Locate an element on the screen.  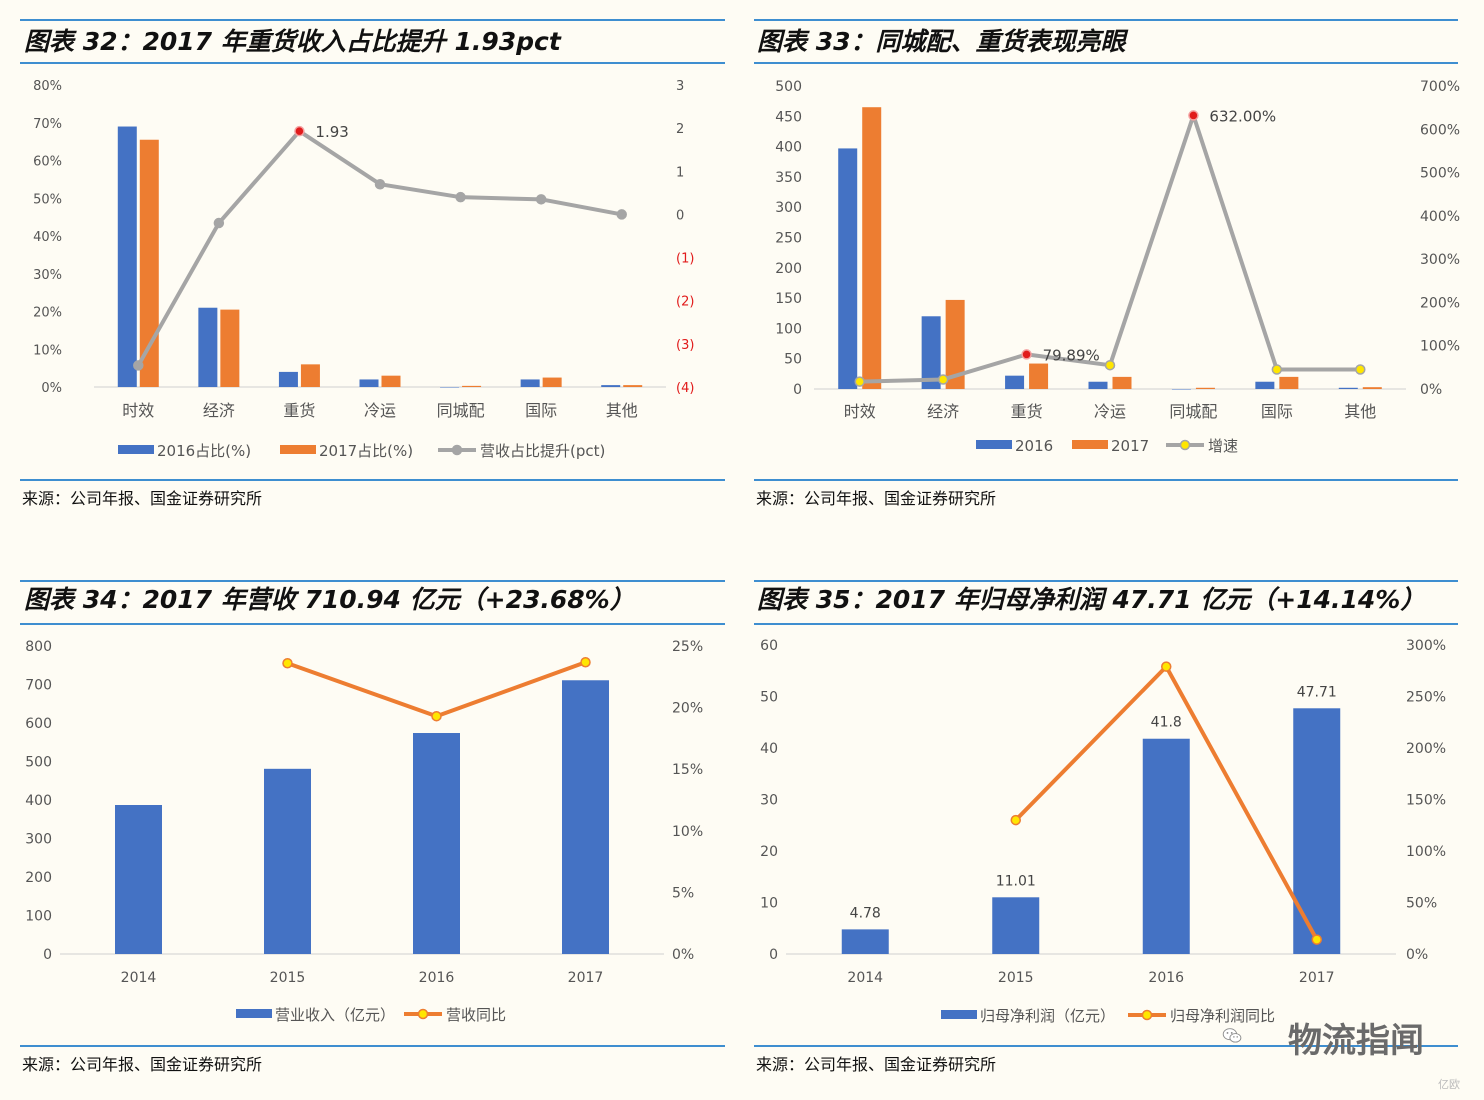
x-tick-label: 国际 is located at coordinates (1277, 411).